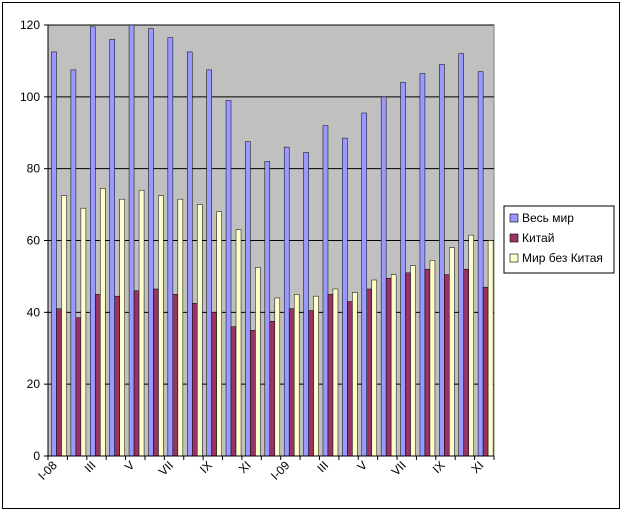 Image resolution: width=624 pixels, height=513 pixels. I want to click on legend-label-1: Китай, so click(538, 238).